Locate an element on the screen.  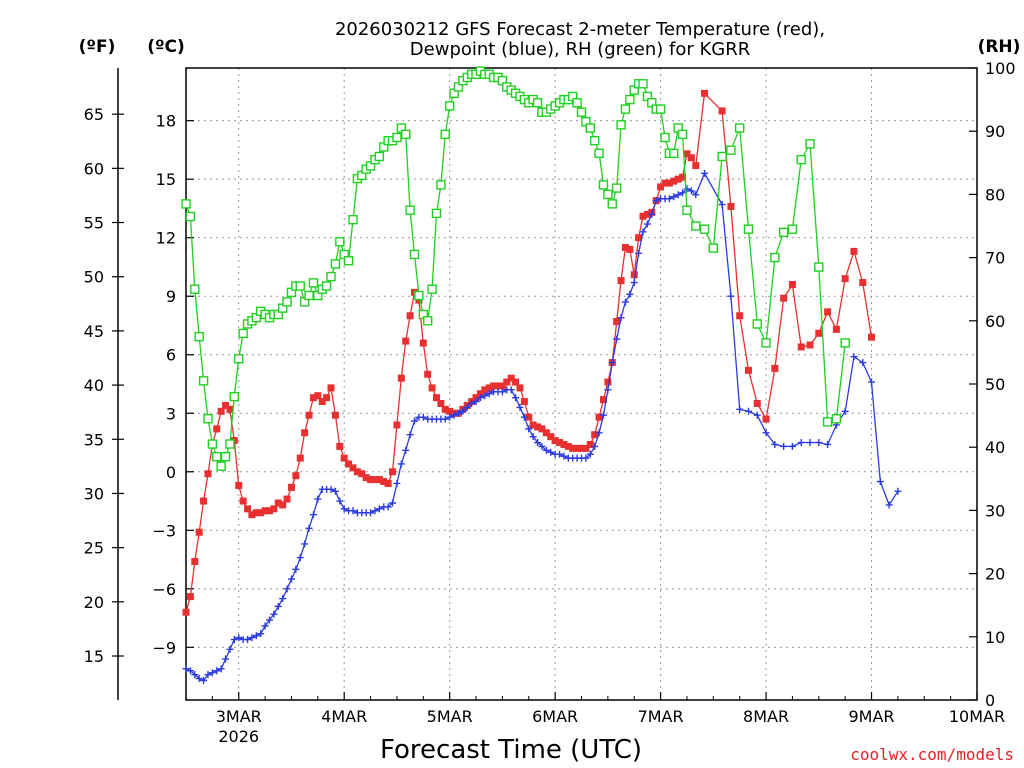
x-tick-label: 8MAR is located at coordinates (766, 716).